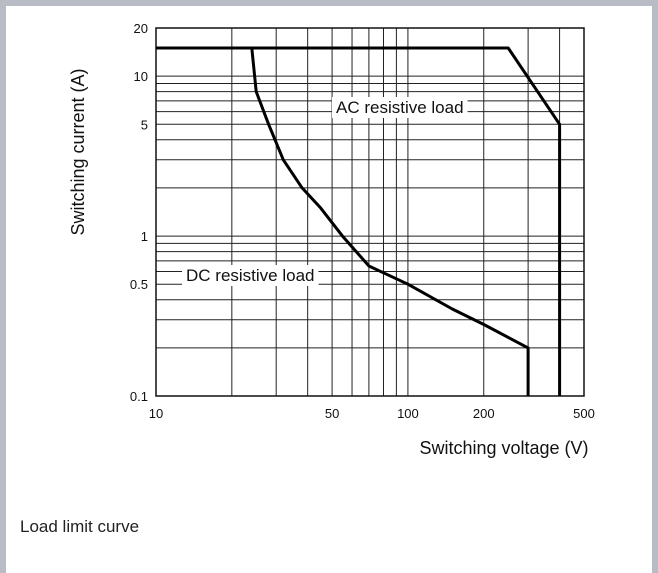  I want to click on x-tick-label: 100, so click(408, 413).